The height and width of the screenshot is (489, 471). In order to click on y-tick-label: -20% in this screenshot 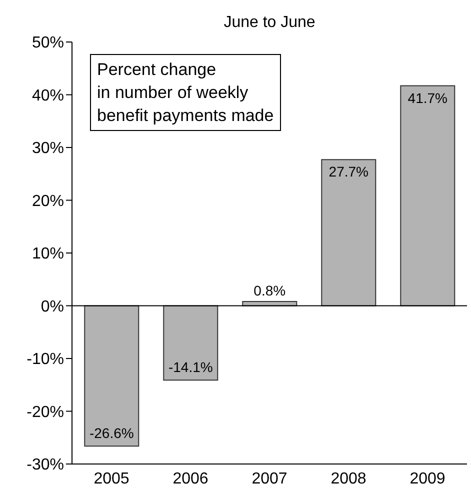, I will do `click(45, 412)`.